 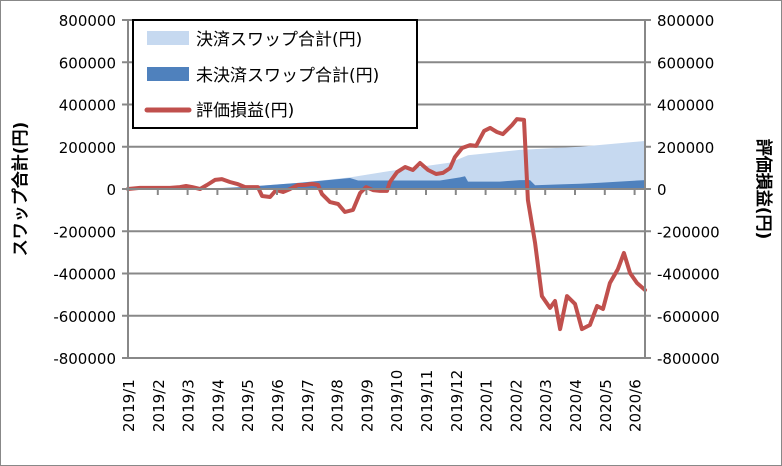 What do you see at coordinates (685, 21) in the screenshot?
I see `y-tick-label-right: 800000` at bounding box center [685, 21].